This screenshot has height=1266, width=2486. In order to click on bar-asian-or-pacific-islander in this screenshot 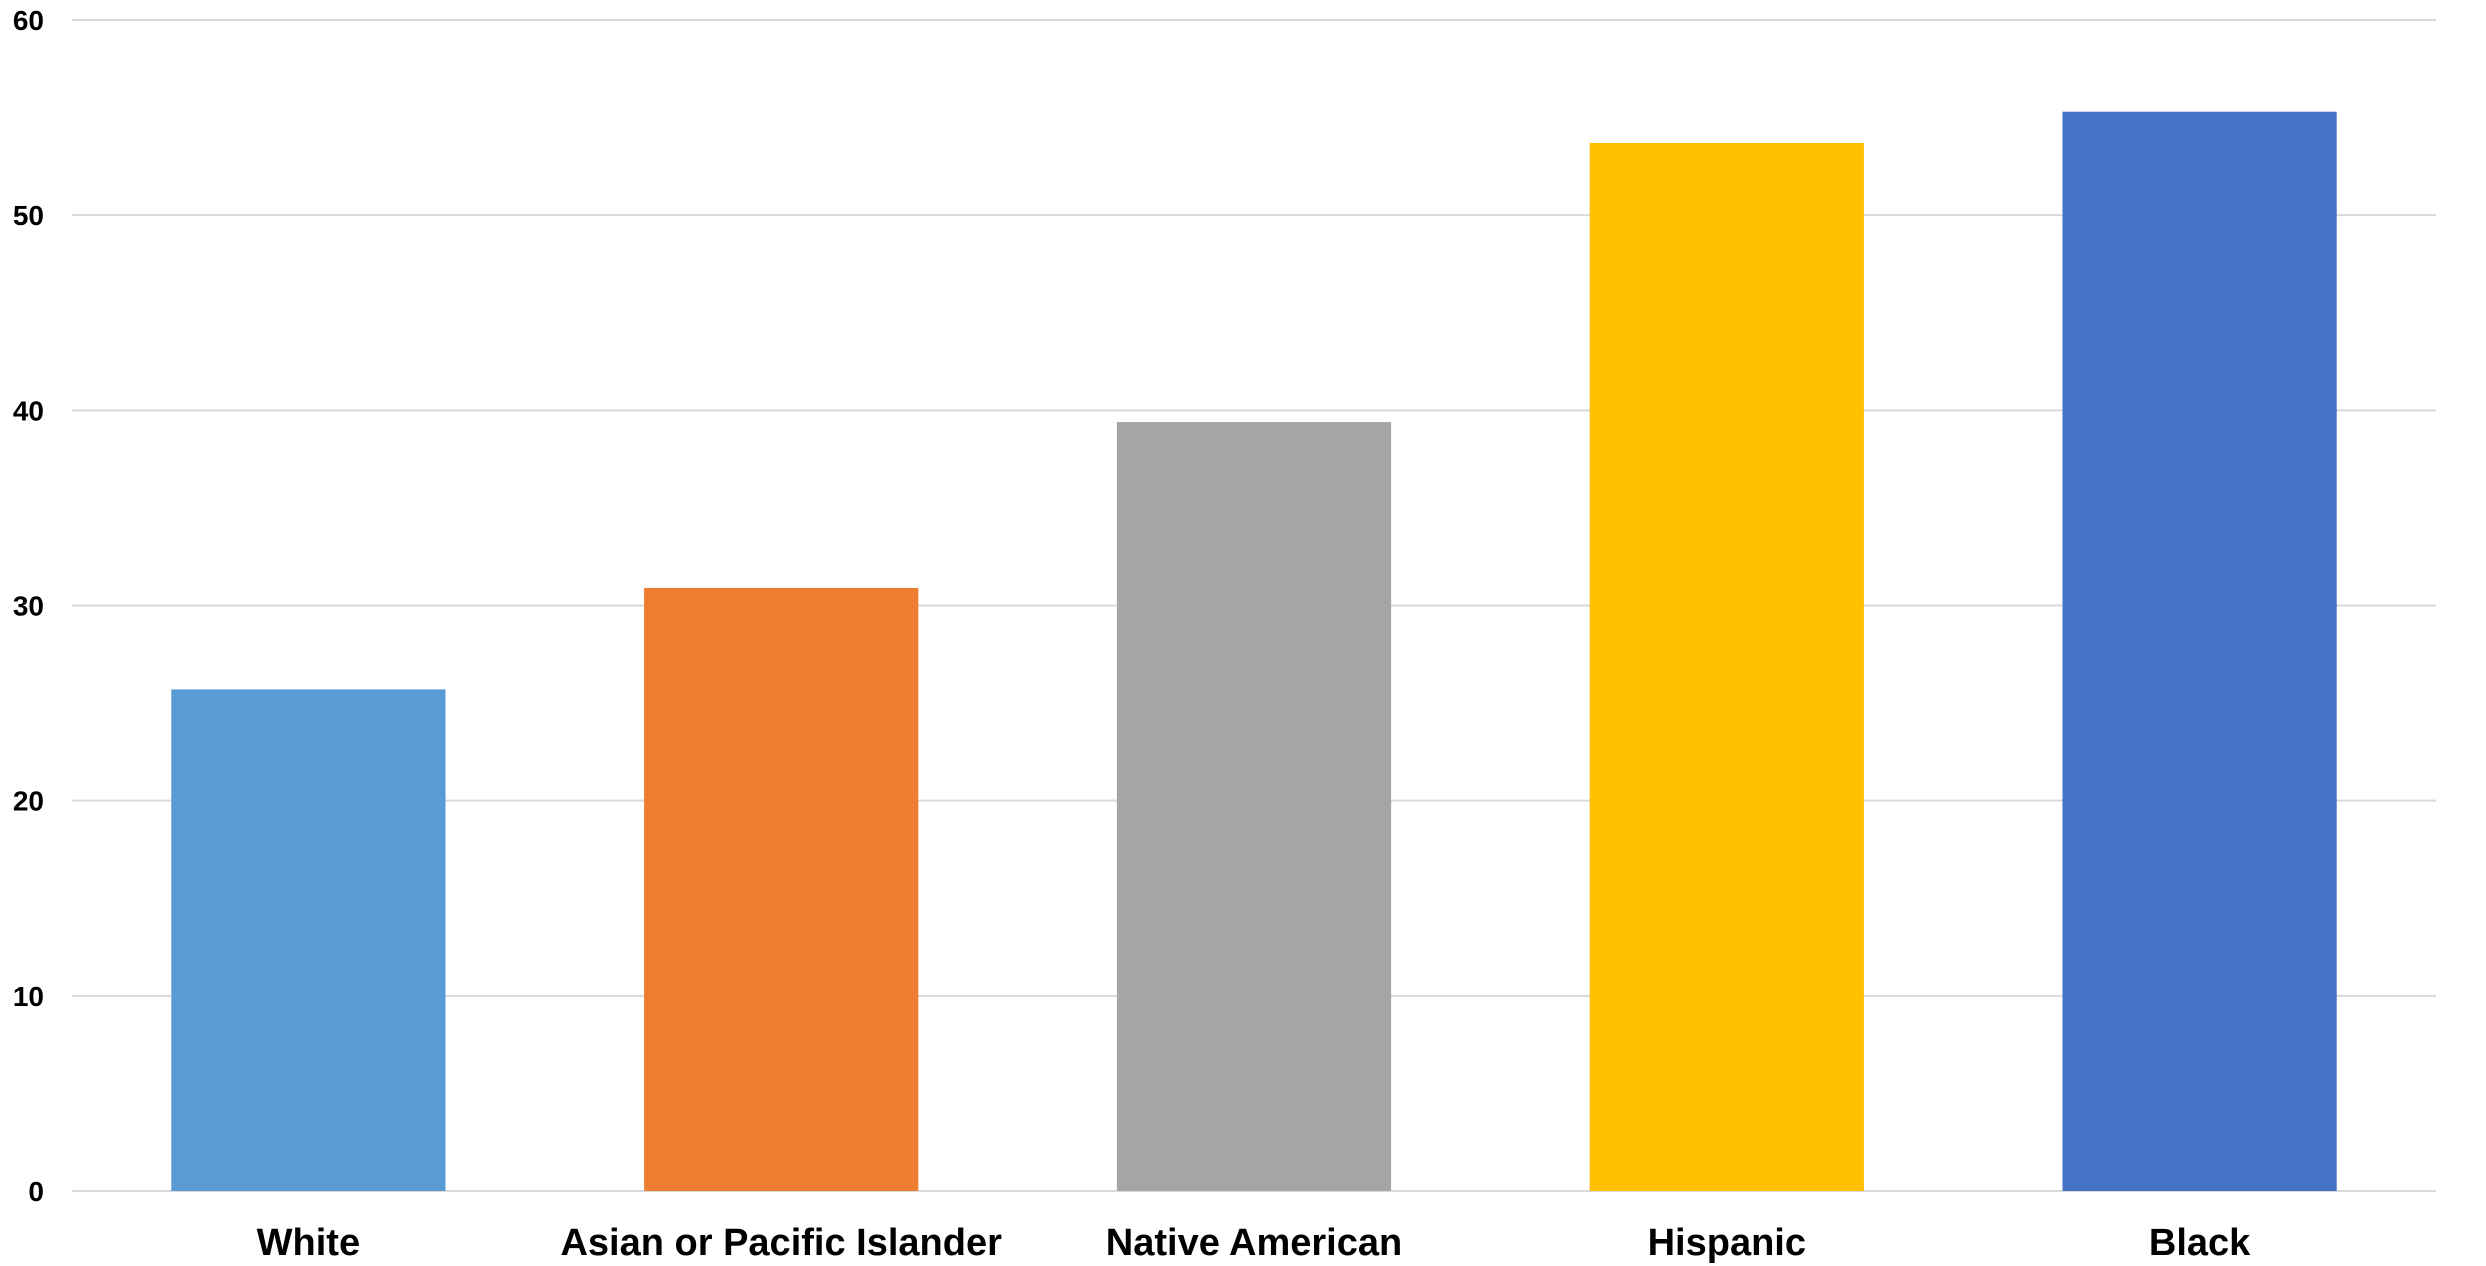, I will do `click(781, 889)`.